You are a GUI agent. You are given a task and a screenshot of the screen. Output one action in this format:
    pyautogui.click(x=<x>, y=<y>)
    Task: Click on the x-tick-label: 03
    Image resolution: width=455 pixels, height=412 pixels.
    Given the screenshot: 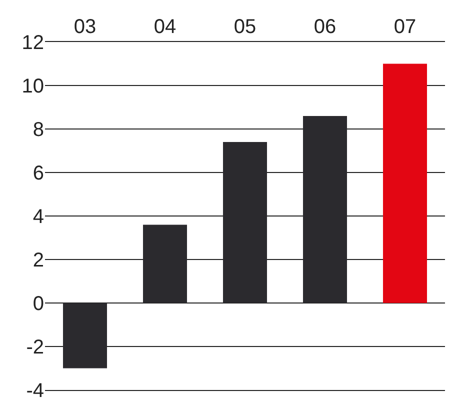 What is the action you would take?
    pyautogui.click(x=85, y=27)
    